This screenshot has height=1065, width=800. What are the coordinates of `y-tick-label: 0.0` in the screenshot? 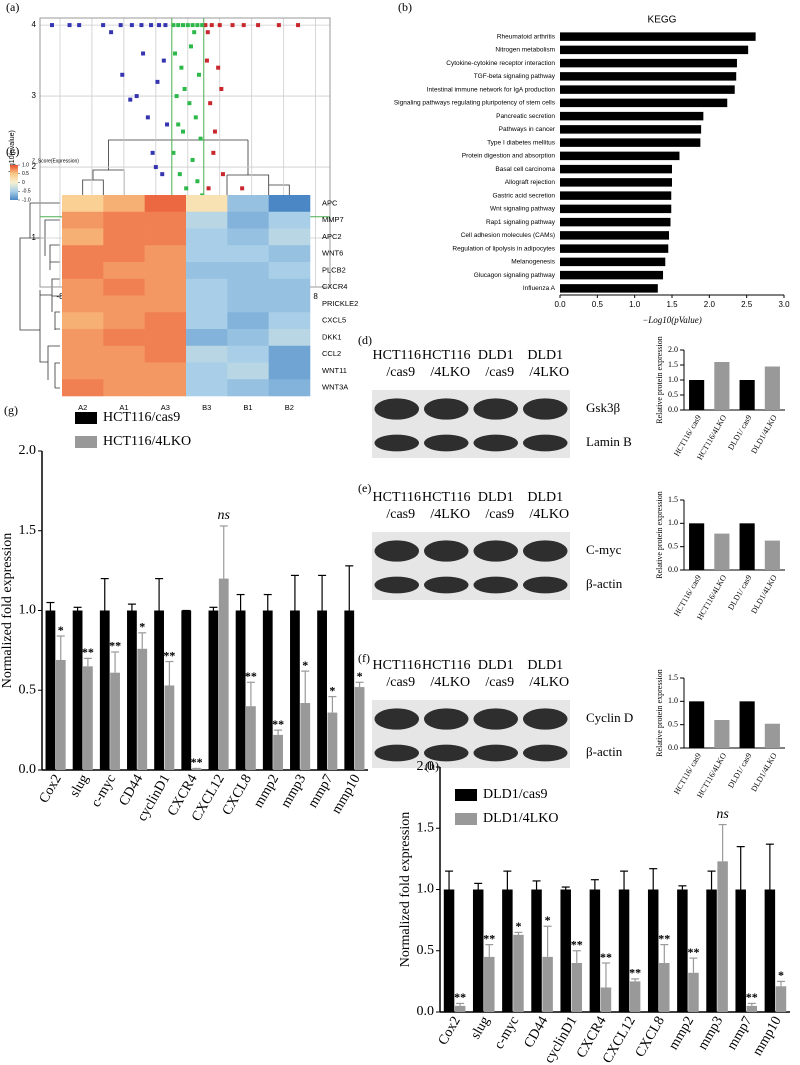 It's located at (426, 1011).